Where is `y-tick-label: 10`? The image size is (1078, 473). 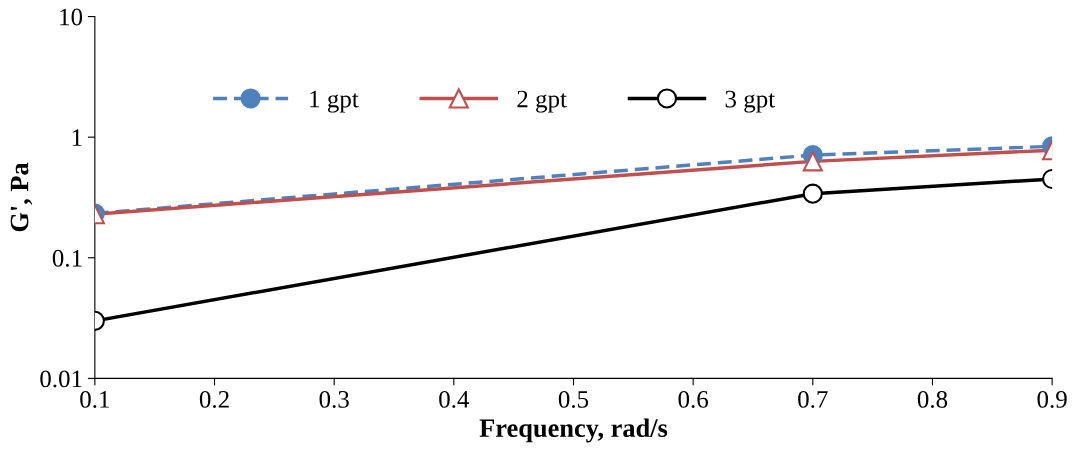
y-tick-label: 10 is located at coordinates (71, 17).